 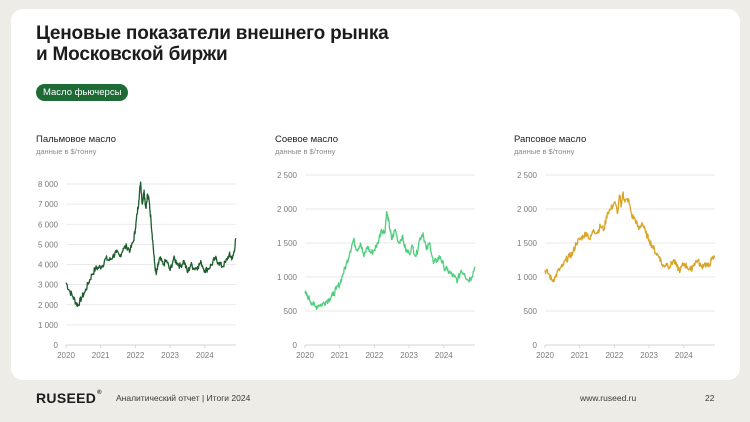 I want to click on chart-subtitle-soy: данные в $/тонну, so click(x=305, y=151).